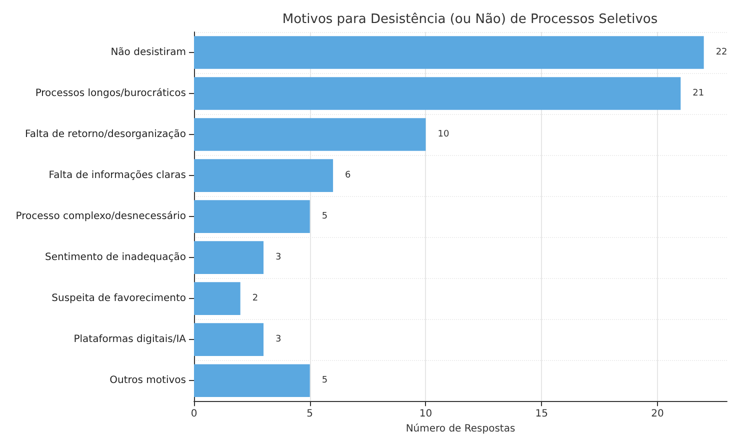  Describe the element at coordinates (101, 216) in the screenshot. I see `y-tick-label: Processo complexo/desnecessário` at that location.